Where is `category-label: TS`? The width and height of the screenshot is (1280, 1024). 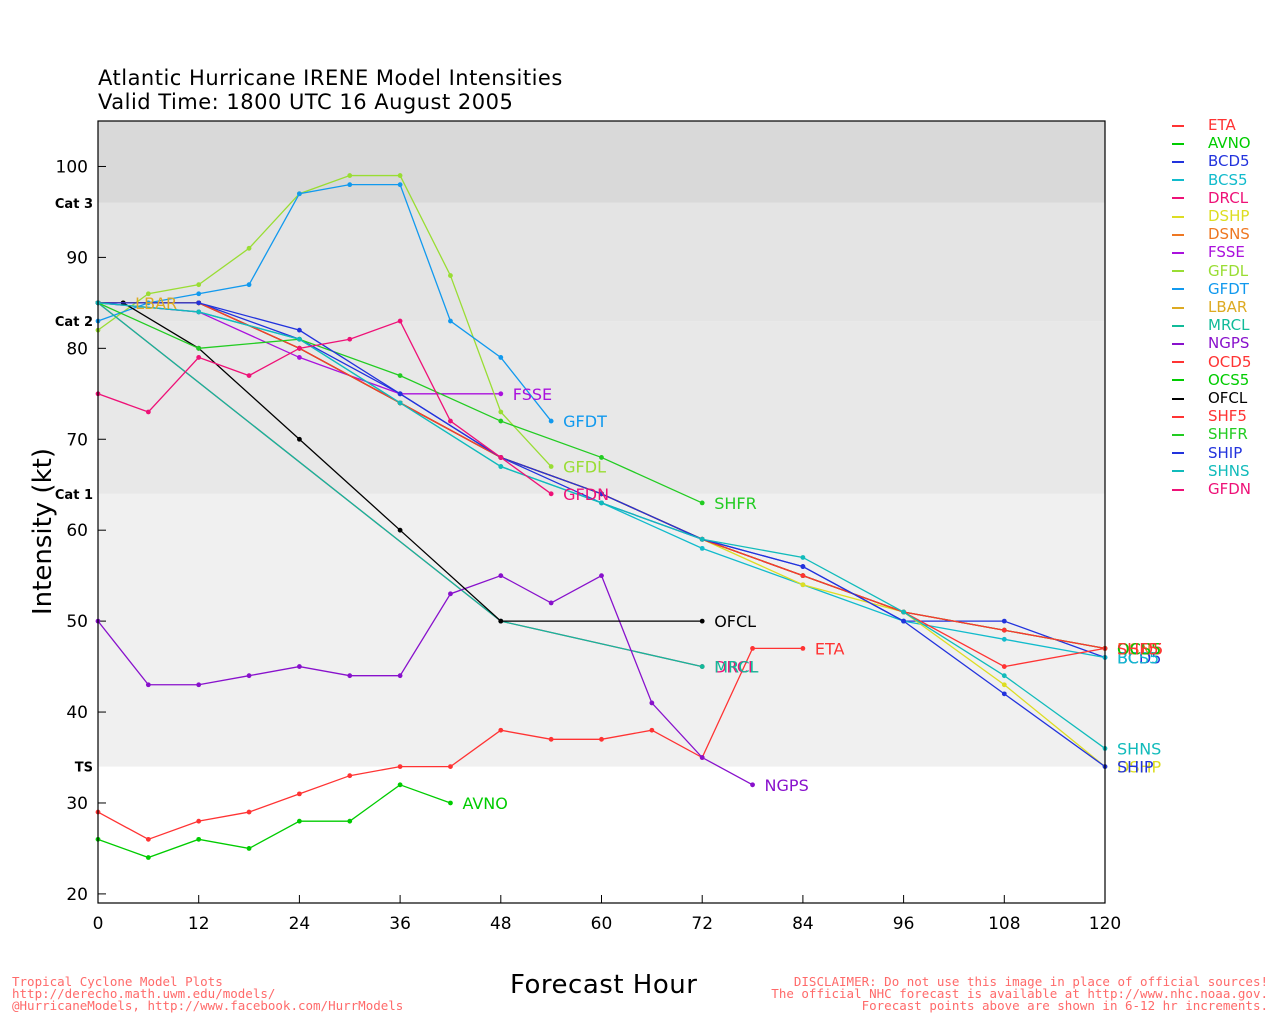
category-label: TS is located at coordinates (84, 768).